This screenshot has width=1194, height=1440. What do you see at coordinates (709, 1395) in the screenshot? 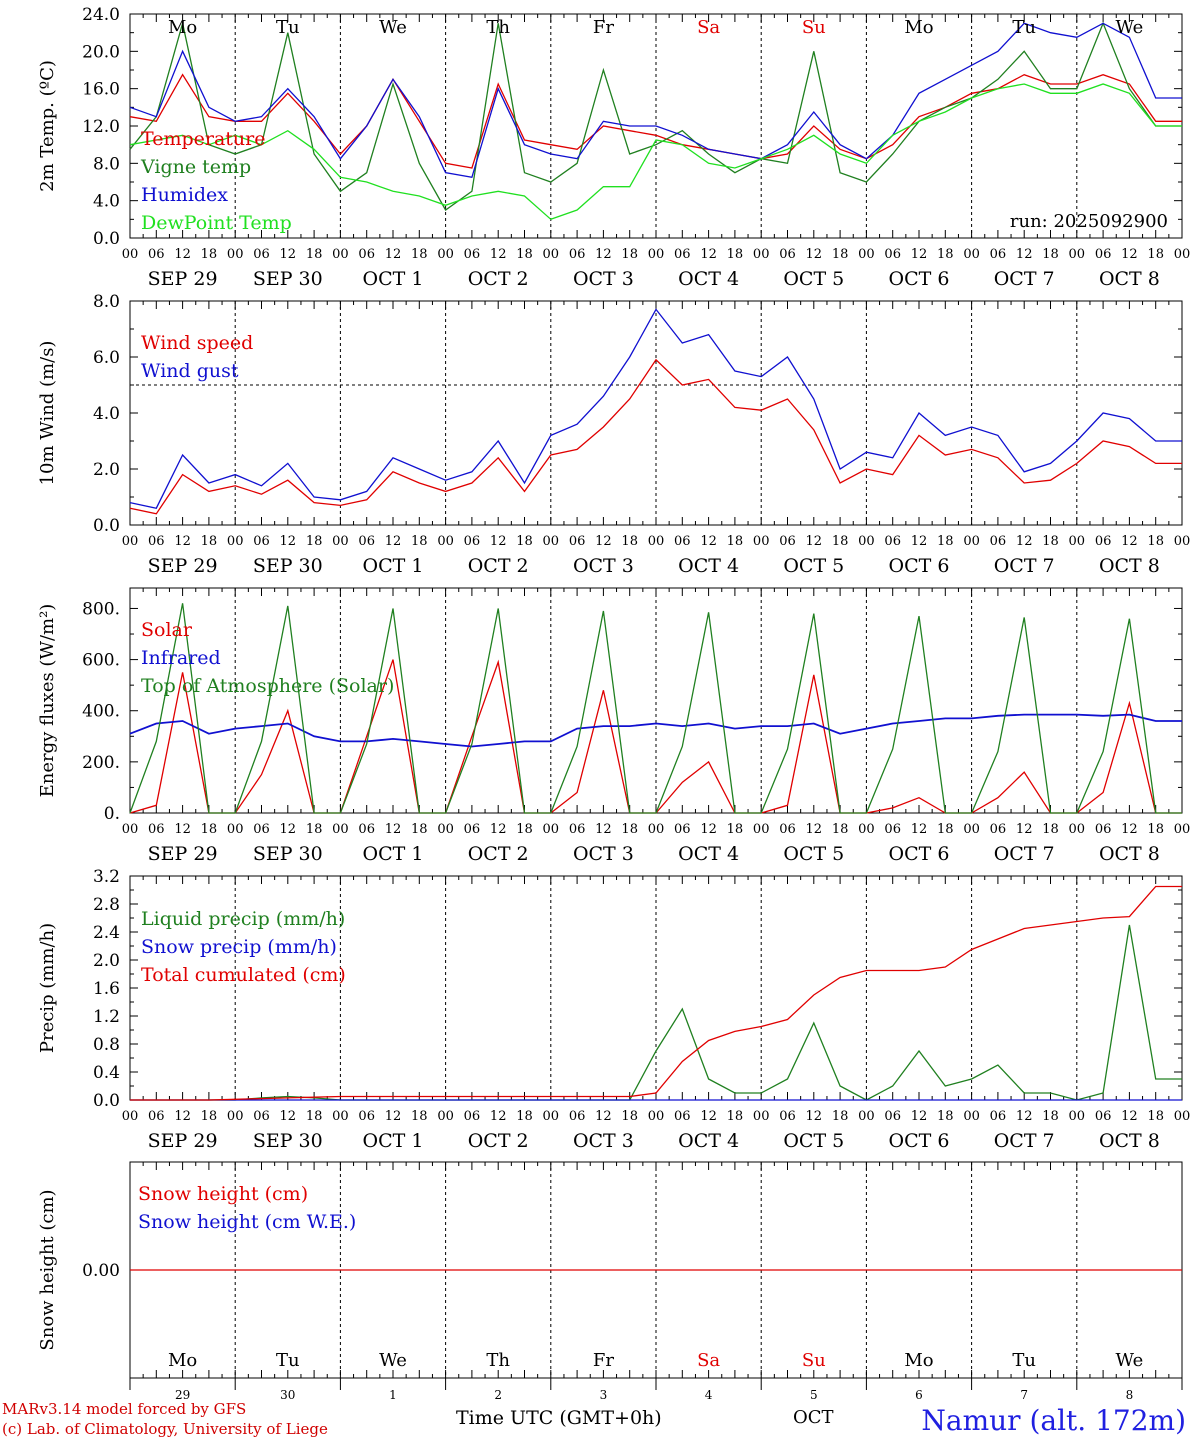
I see `day-number-label: 4` at bounding box center [709, 1395].